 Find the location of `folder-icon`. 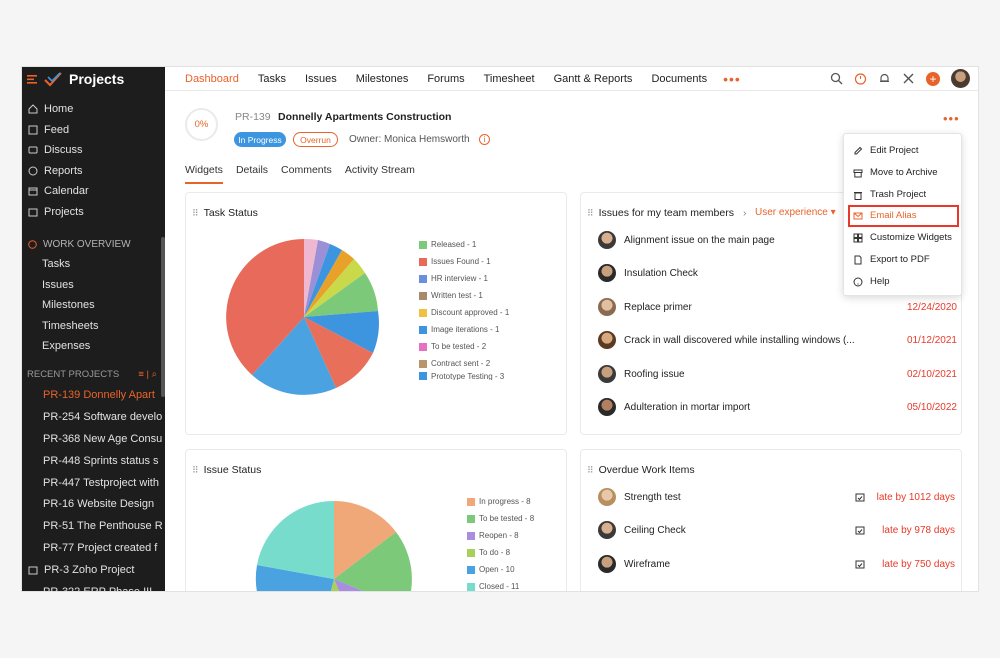

folder-icon is located at coordinates (33, 570).